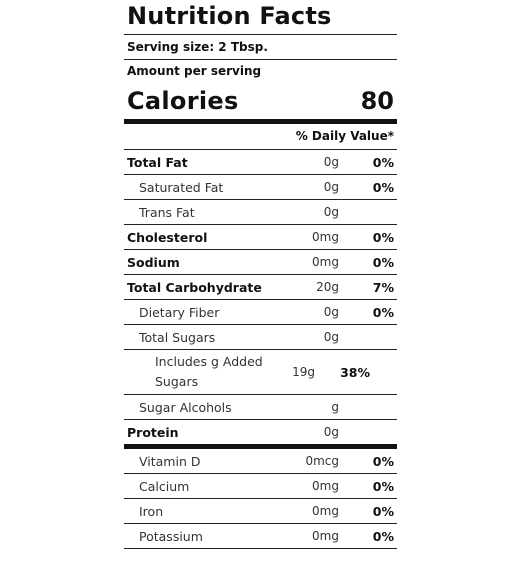 The width and height of the screenshot is (522, 563). Describe the element at coordinates (327, 287) in the screenshot. I see `nutrient-amount: 20g` at that location.